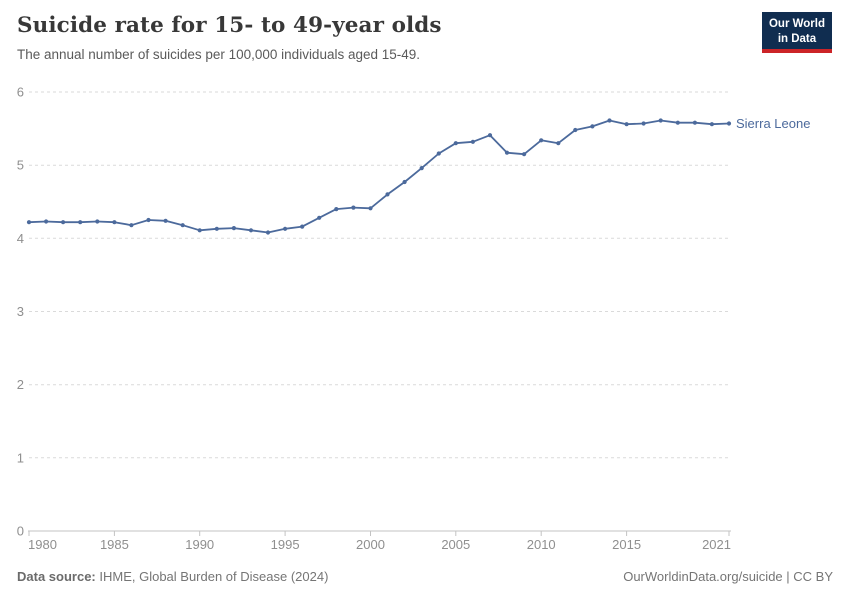 The height and width of the screenshot is (600, 850). Describe the element at coordinates (796, 24) in the screenshot. I see `owid-logo-line1: Our World` at that location.